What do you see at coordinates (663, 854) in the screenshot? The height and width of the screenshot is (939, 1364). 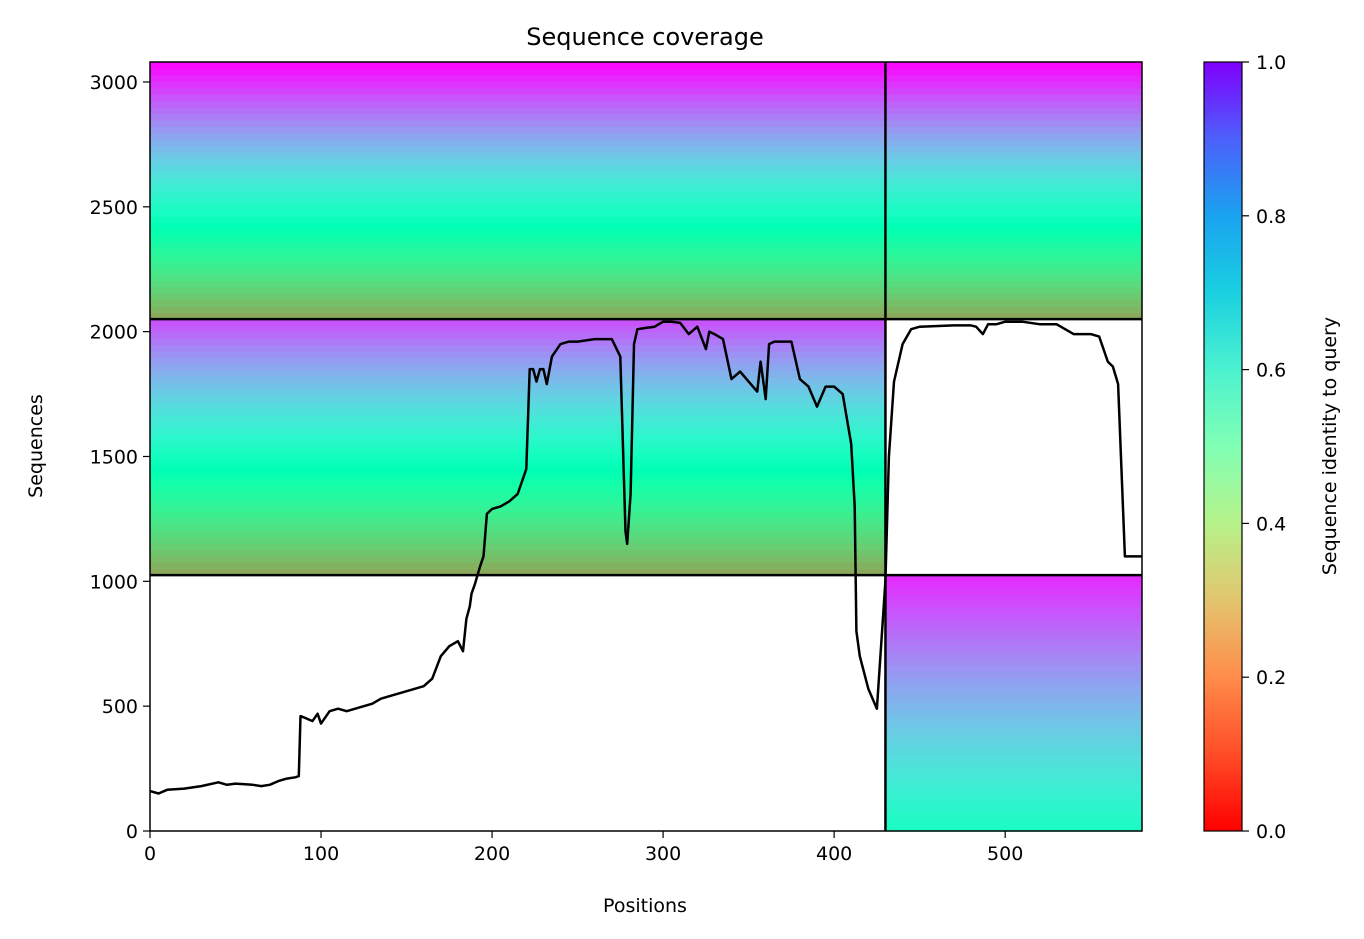 I see `x-tick-label: 300` at bounding box center [663, 854].